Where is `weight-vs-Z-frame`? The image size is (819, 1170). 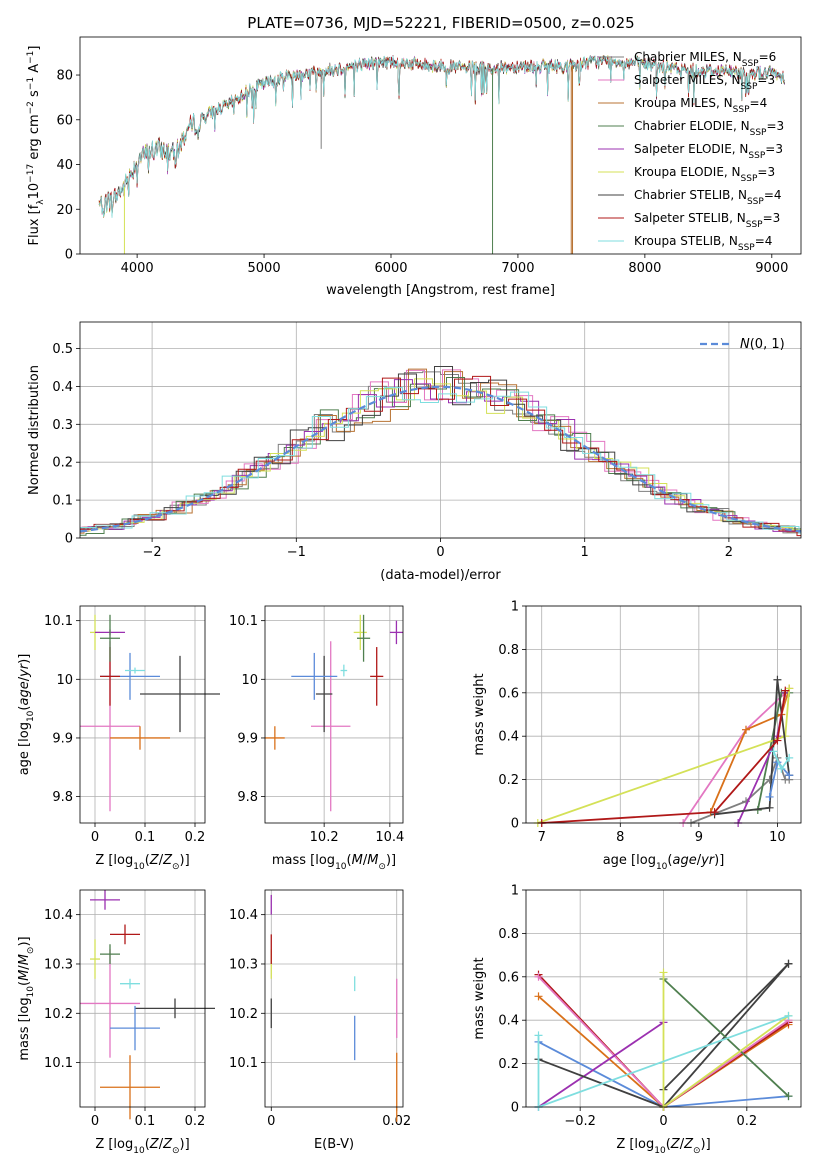
weight-vs-Z-frame is located at coordinates (663, 998).